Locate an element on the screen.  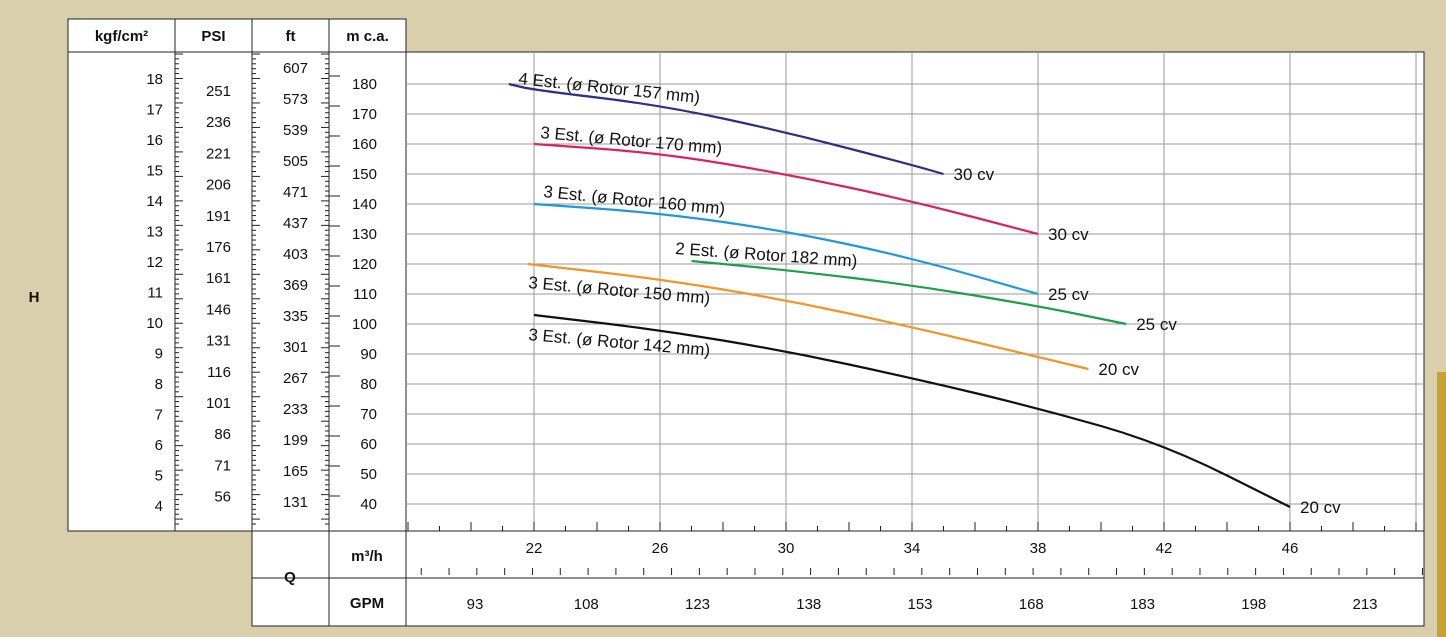
flow-tick-label: 198 is located at coordinates (1253, 604).